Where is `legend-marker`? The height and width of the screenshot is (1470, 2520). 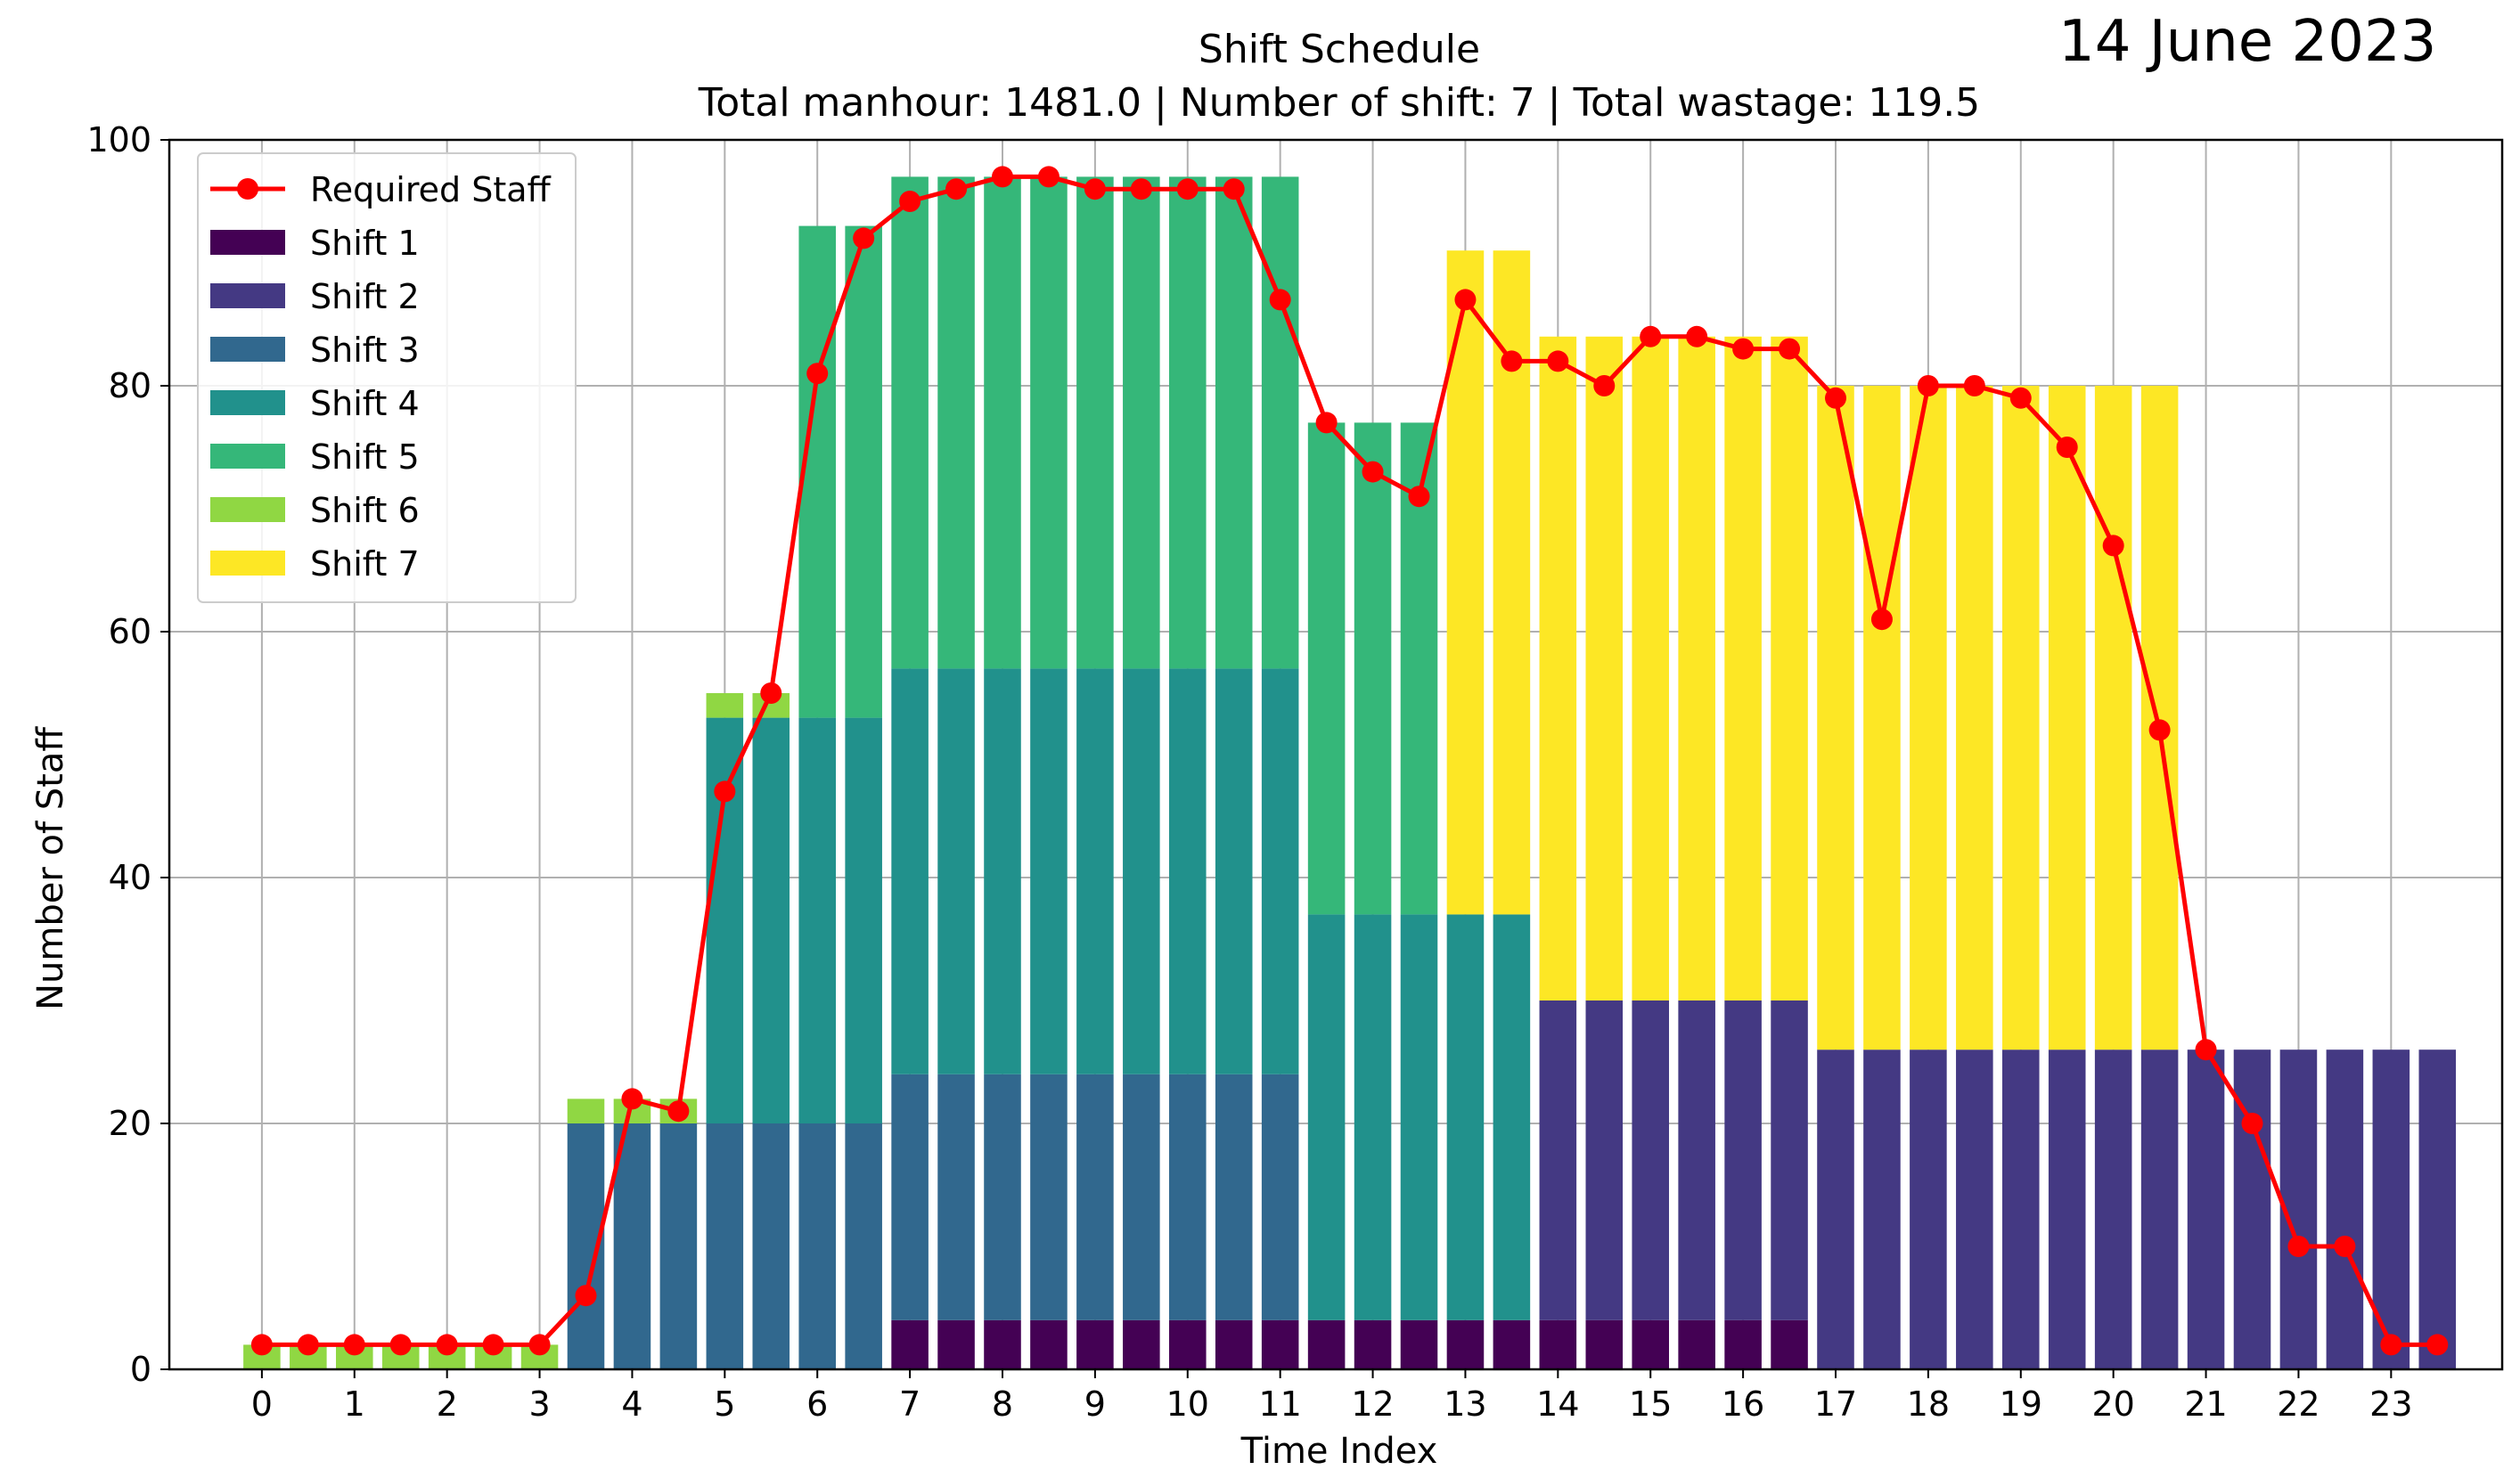
legend-marker is located at coordinates (247, 189).